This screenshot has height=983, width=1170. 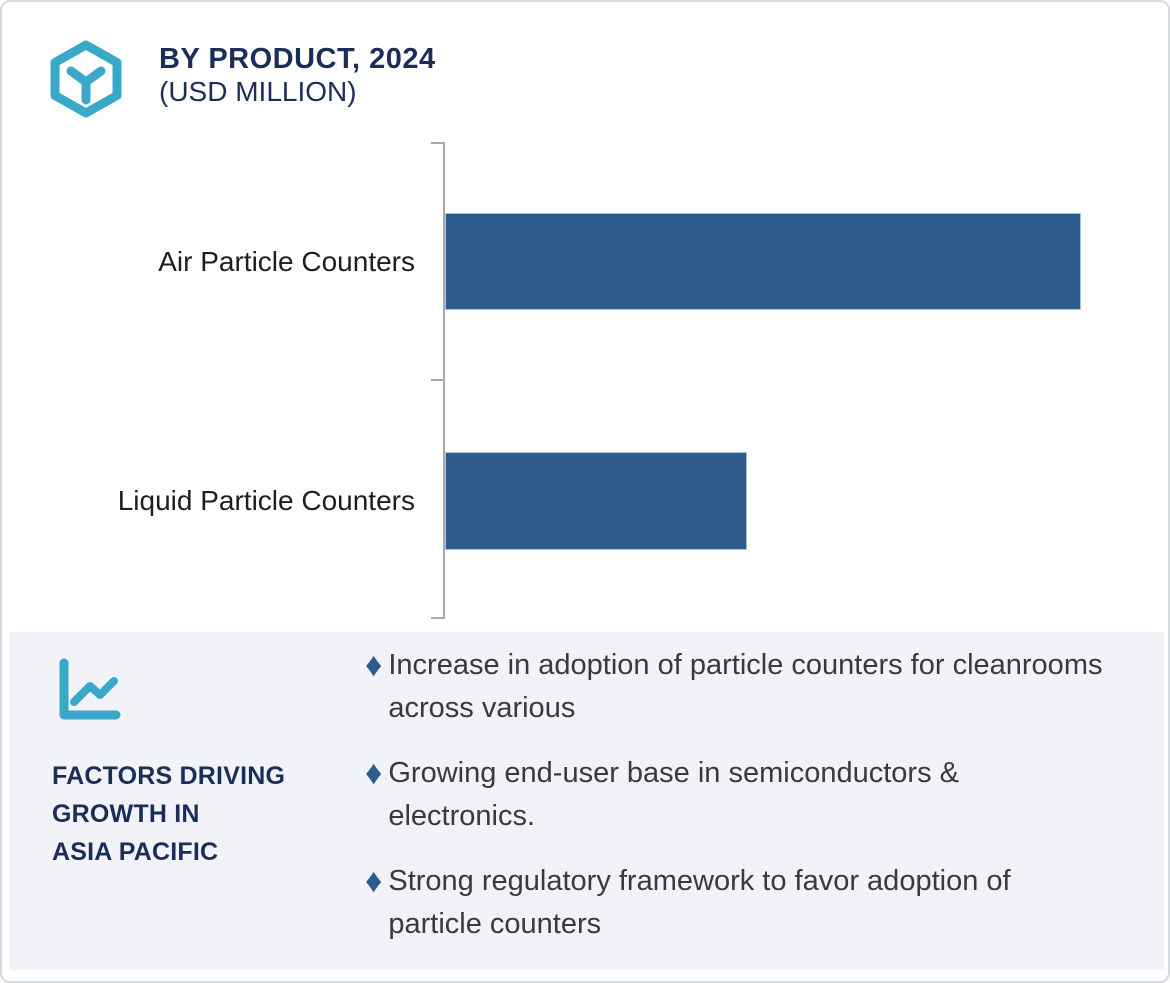 What do you see at coordinates (202, 814) in the screenshot?
I see `factors-heading: FACTORS DRIVING GROWTH IN ASIA PACIFIC` at bounding box center [202, 814].